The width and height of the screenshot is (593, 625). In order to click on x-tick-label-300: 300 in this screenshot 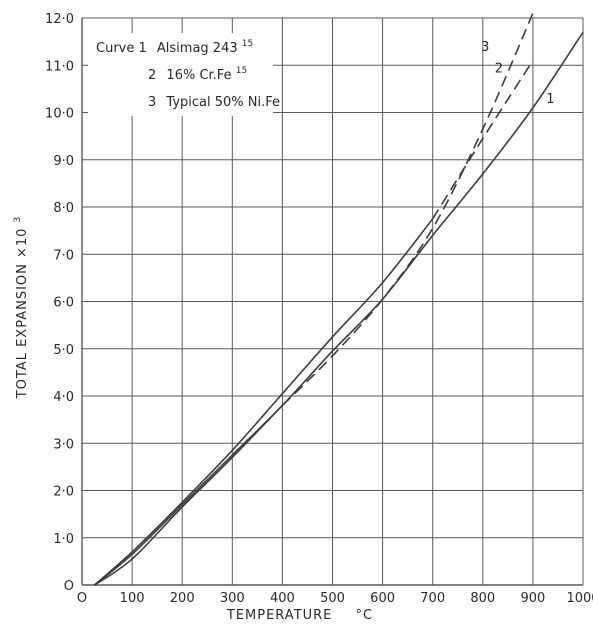, I will do `click(232, 598)`.